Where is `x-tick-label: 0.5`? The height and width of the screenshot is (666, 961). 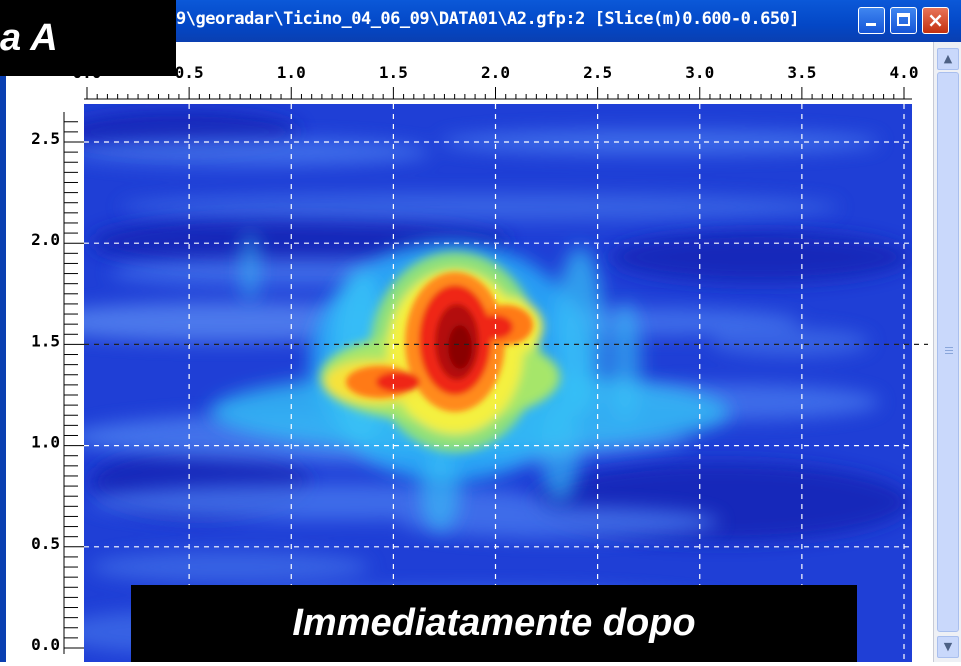 x-tick-label: 0.5 is located at coordinates (189, 72).